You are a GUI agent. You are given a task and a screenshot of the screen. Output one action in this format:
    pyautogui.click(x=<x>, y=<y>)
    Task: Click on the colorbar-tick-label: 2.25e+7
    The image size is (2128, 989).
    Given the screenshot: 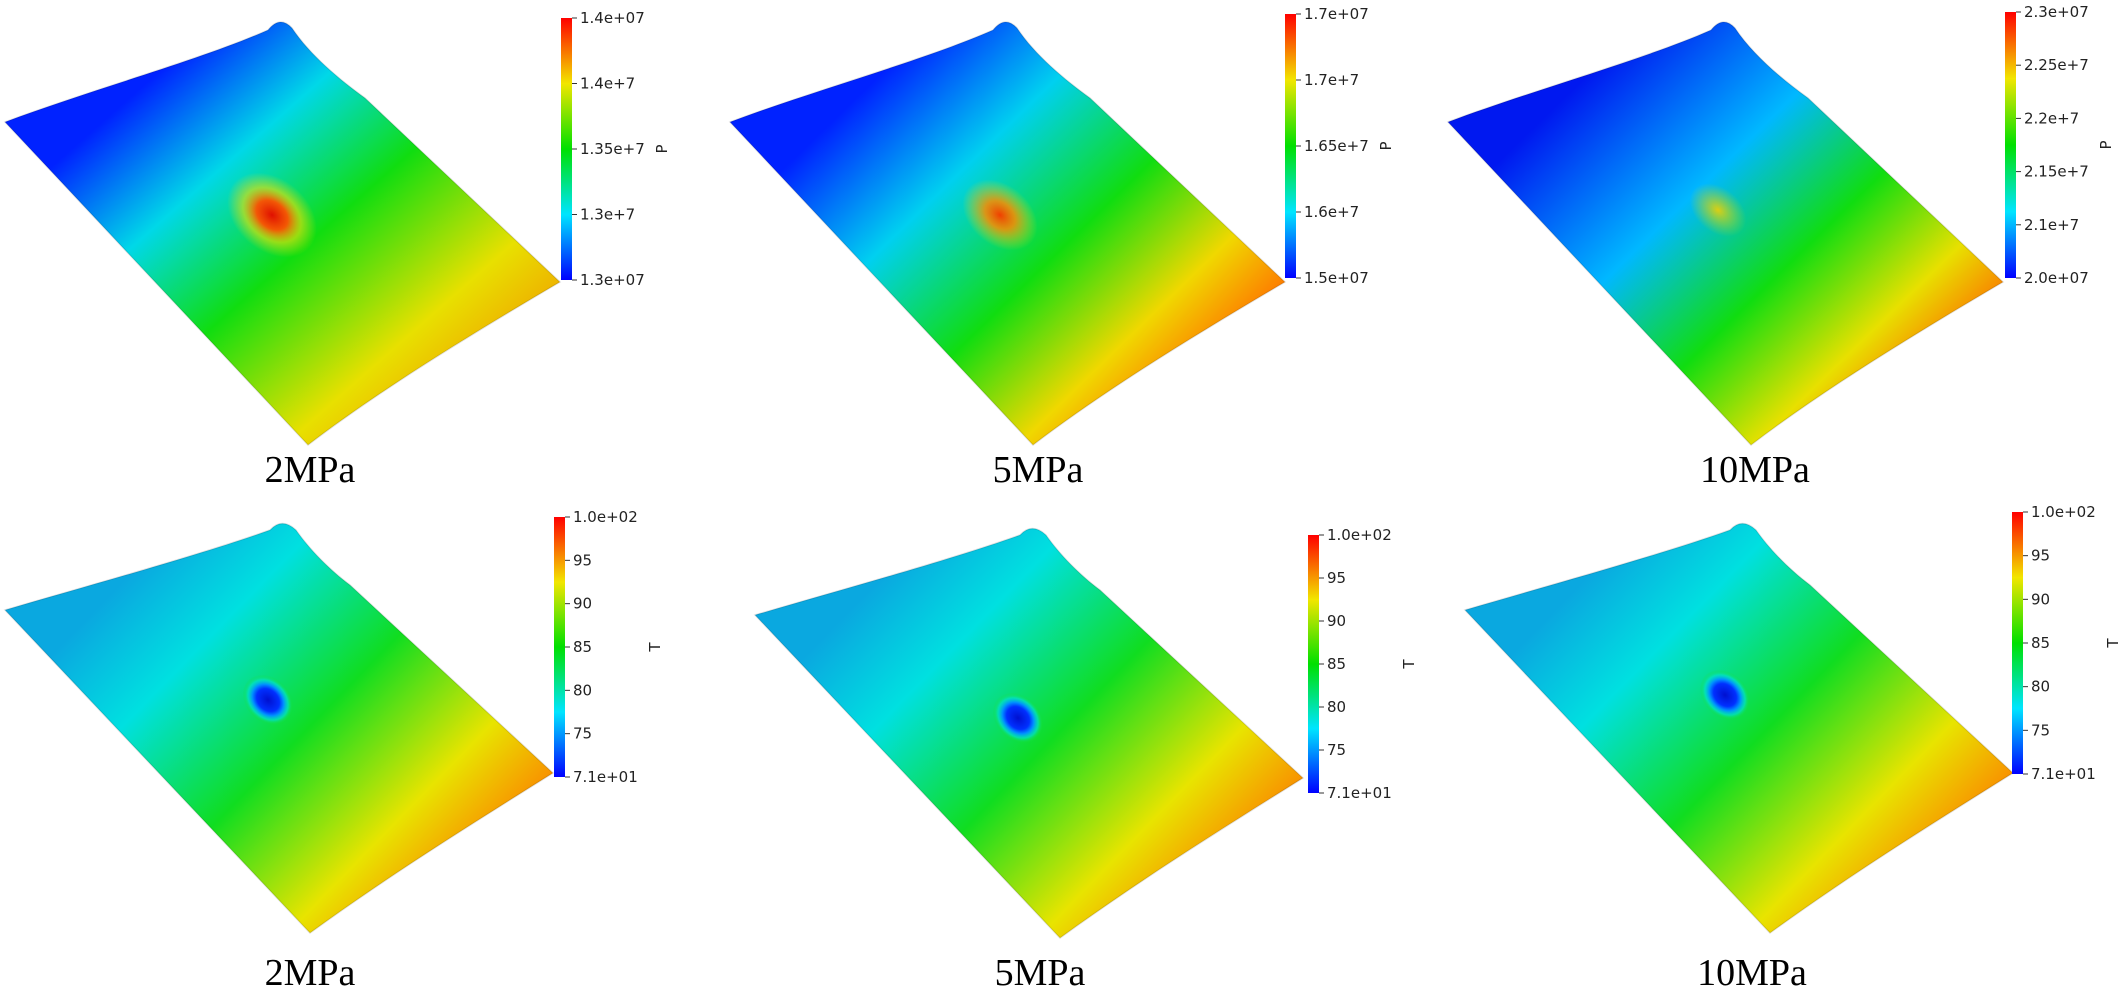 What is the action you would take?
    pyautogui.click(x=2056, y=65)
    